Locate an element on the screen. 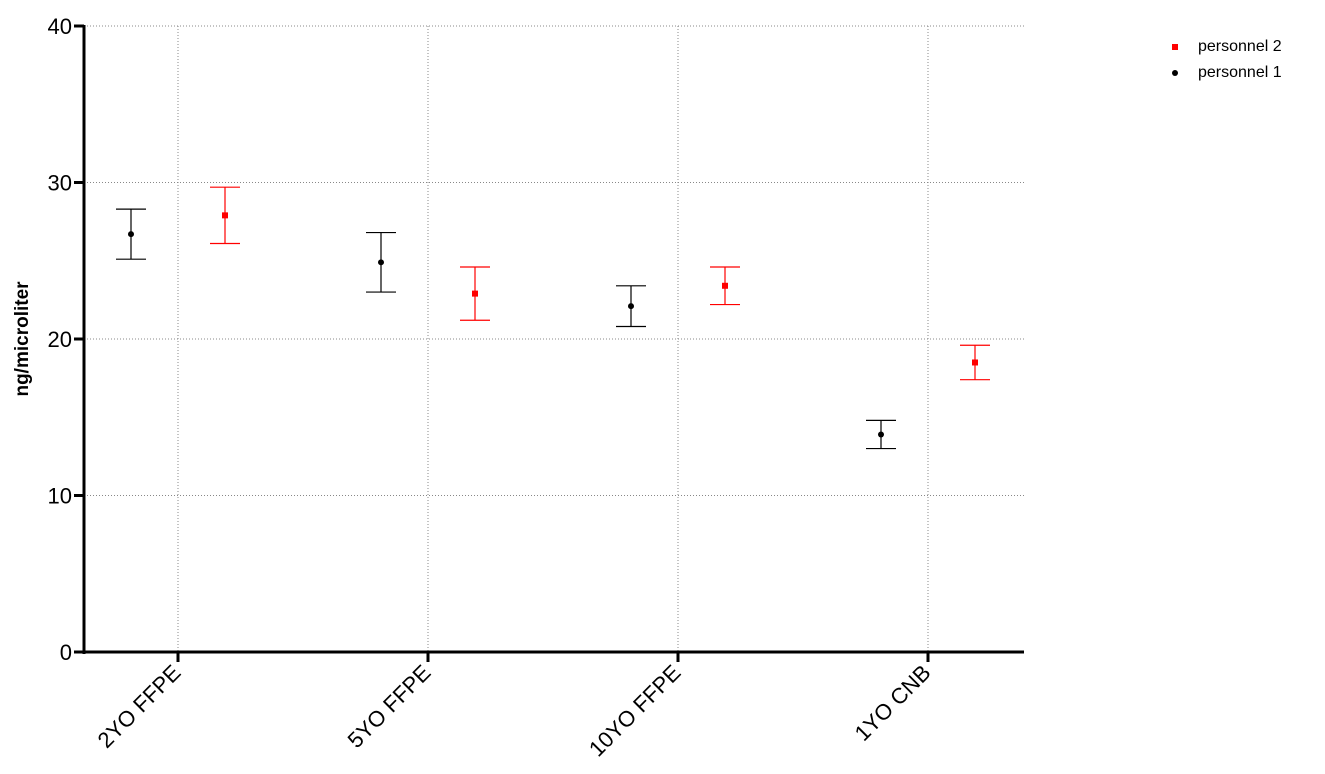  y-axis-title: ng/microliter is located at coordinates (22, 339).